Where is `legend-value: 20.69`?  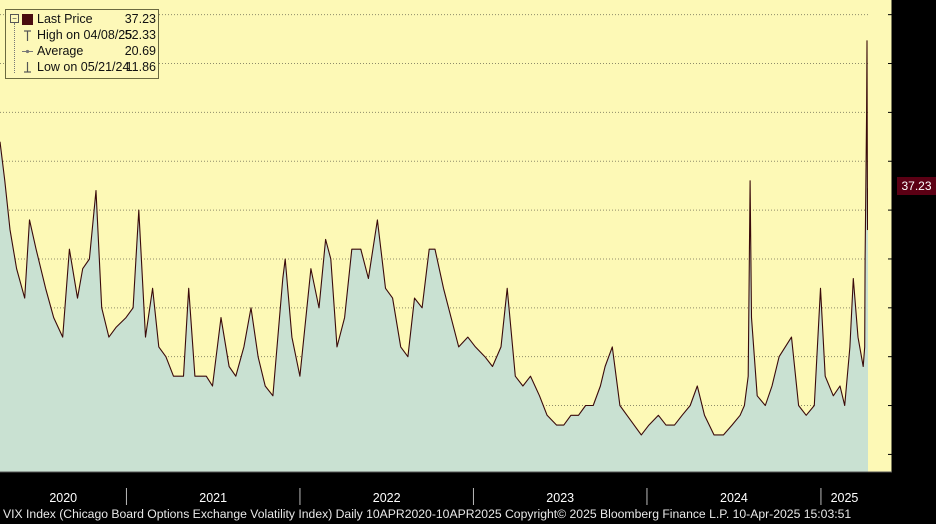 legend-value: 20.69 is located at coordinates (140, 51).